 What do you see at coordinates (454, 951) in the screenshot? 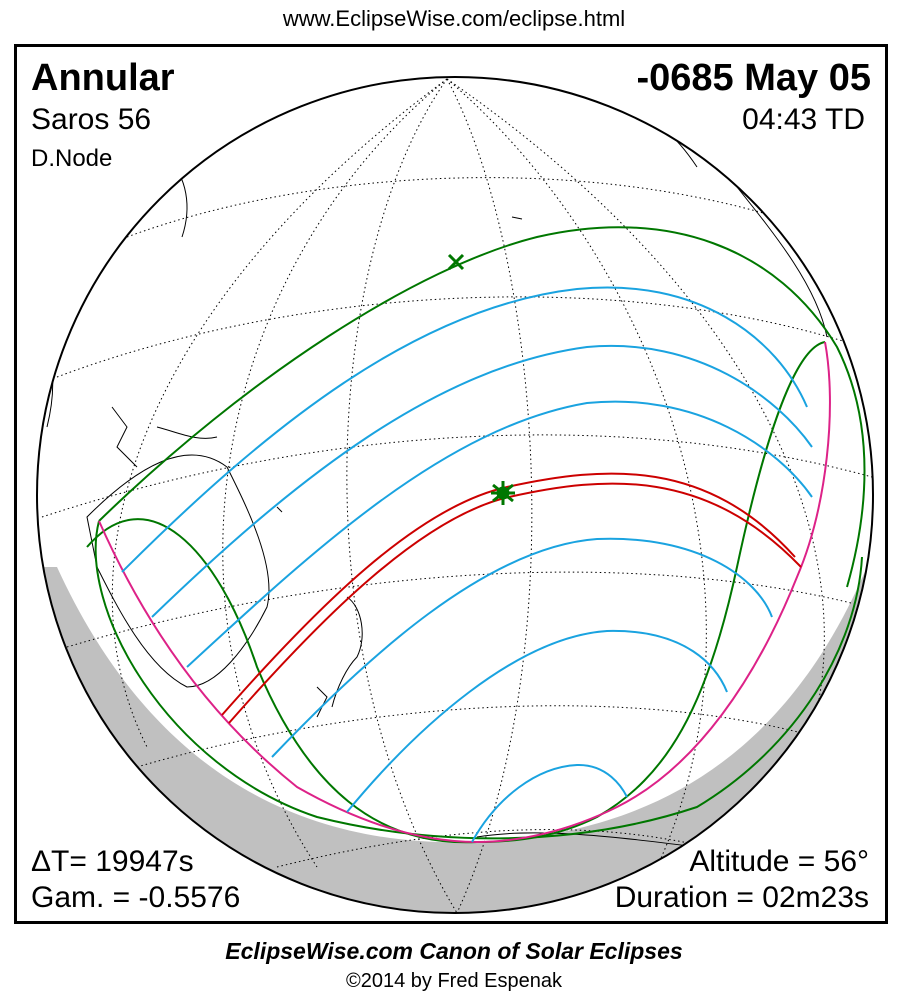
I see `canon-title: EclipseWise.com Canon of Solar Eclipses` at bounding box center [454, 951].